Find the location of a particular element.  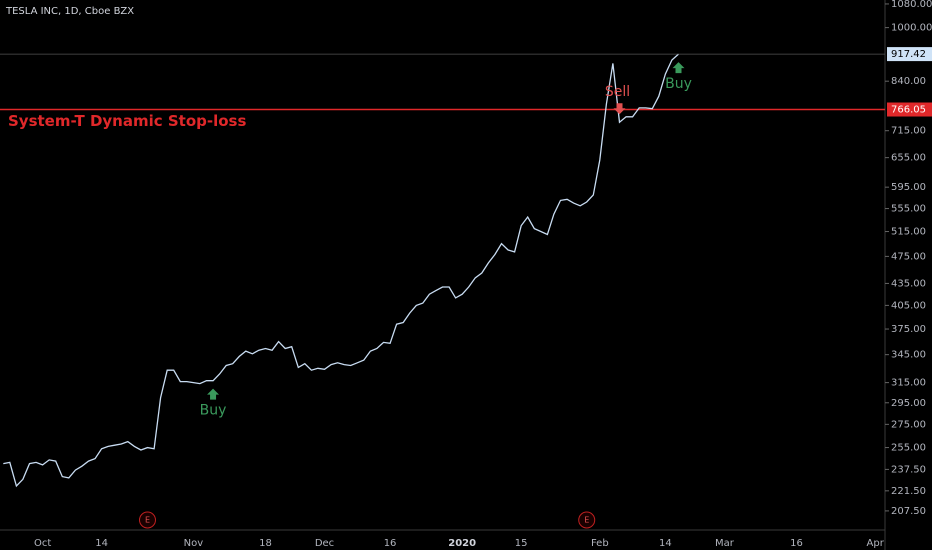

signal-label: Sell is located at coordinates (617, 92).